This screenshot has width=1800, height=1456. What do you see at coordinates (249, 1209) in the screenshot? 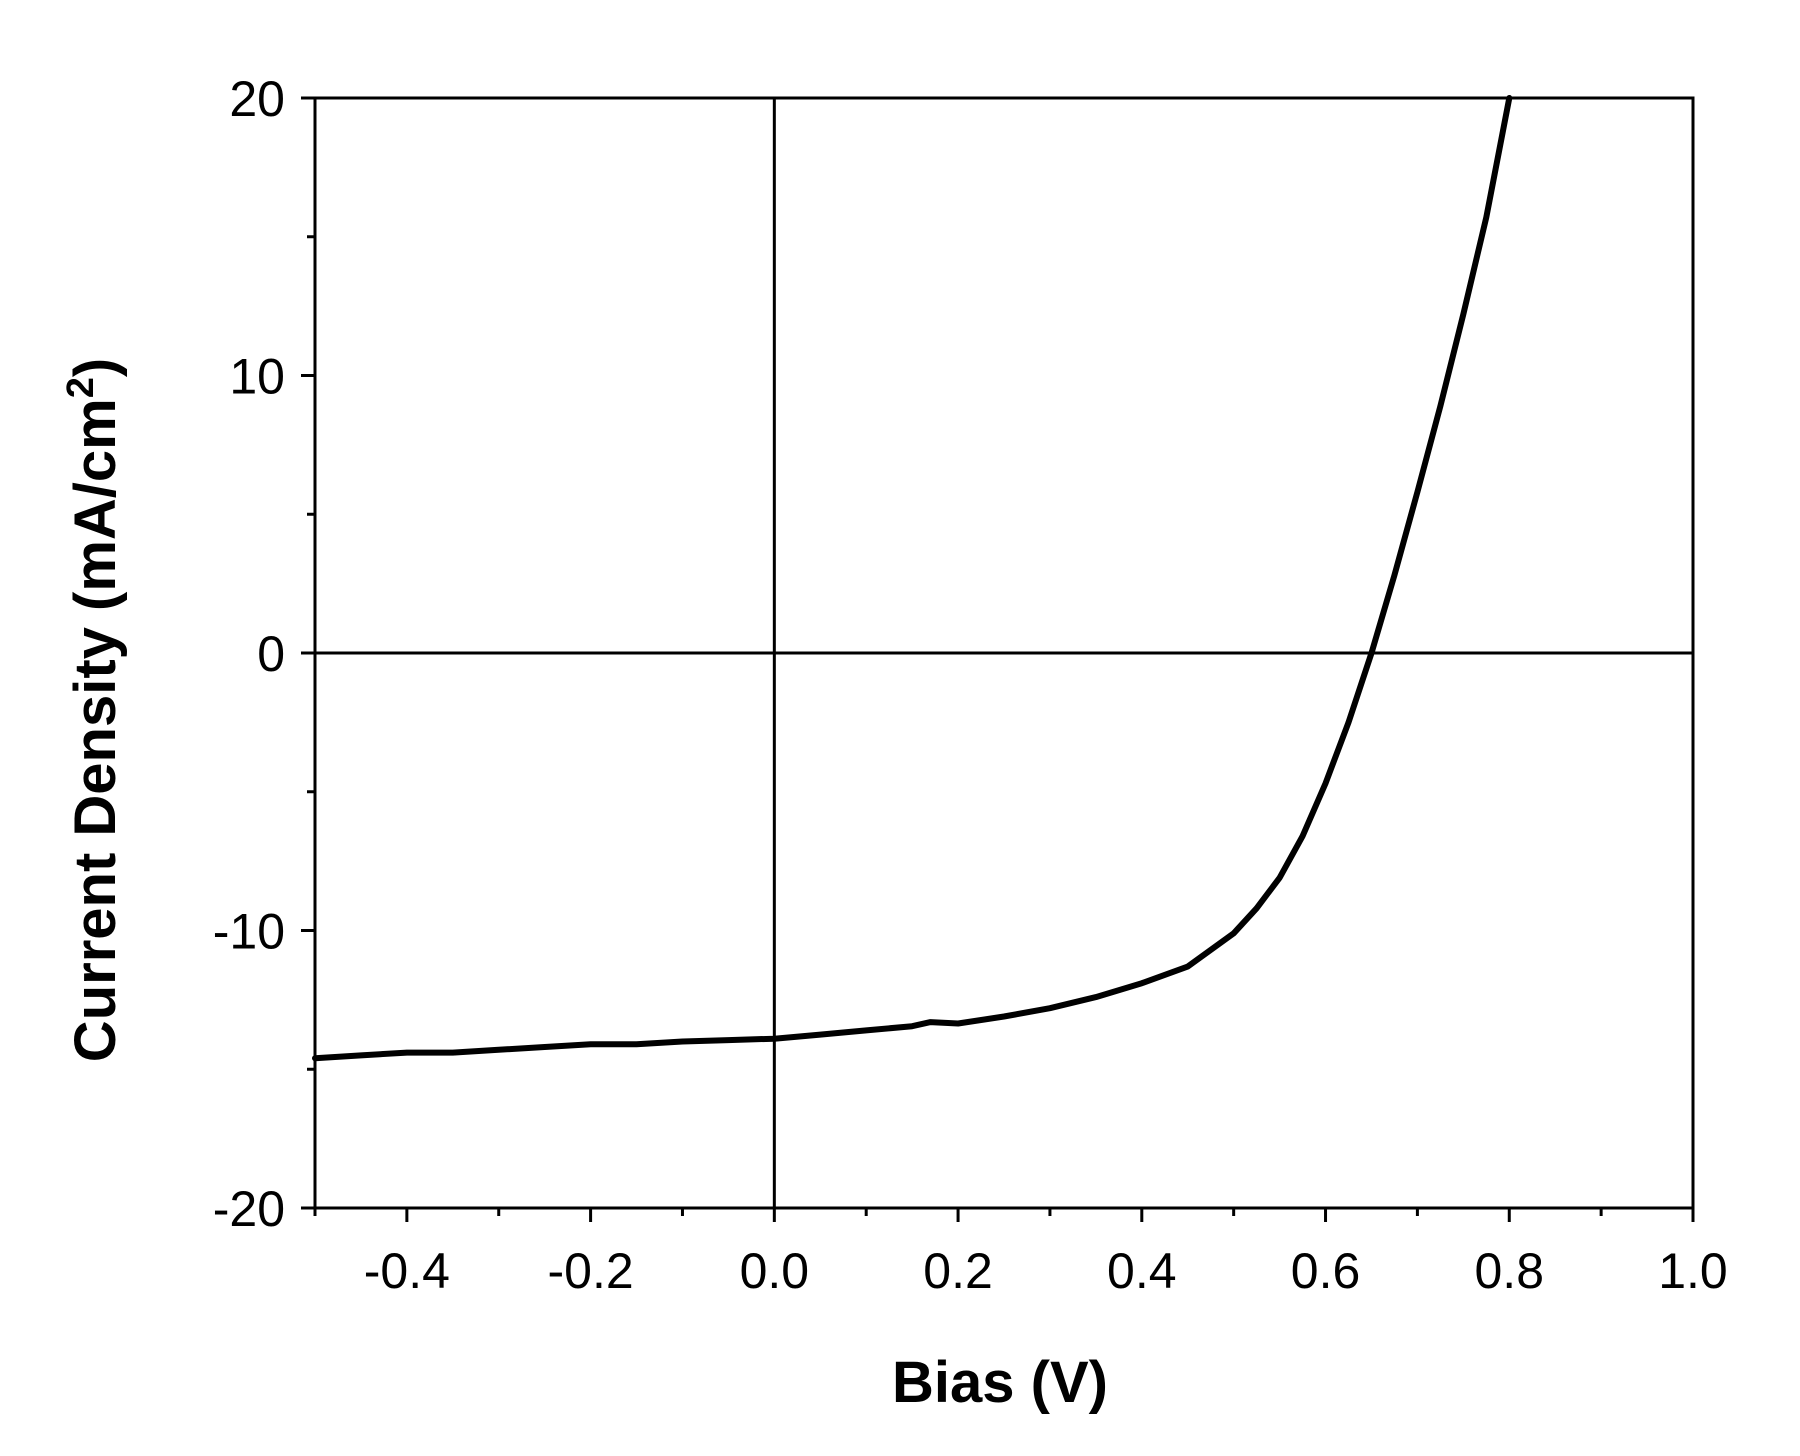
I see `y-tick-label: -20` at bounding box center [249, 1209].